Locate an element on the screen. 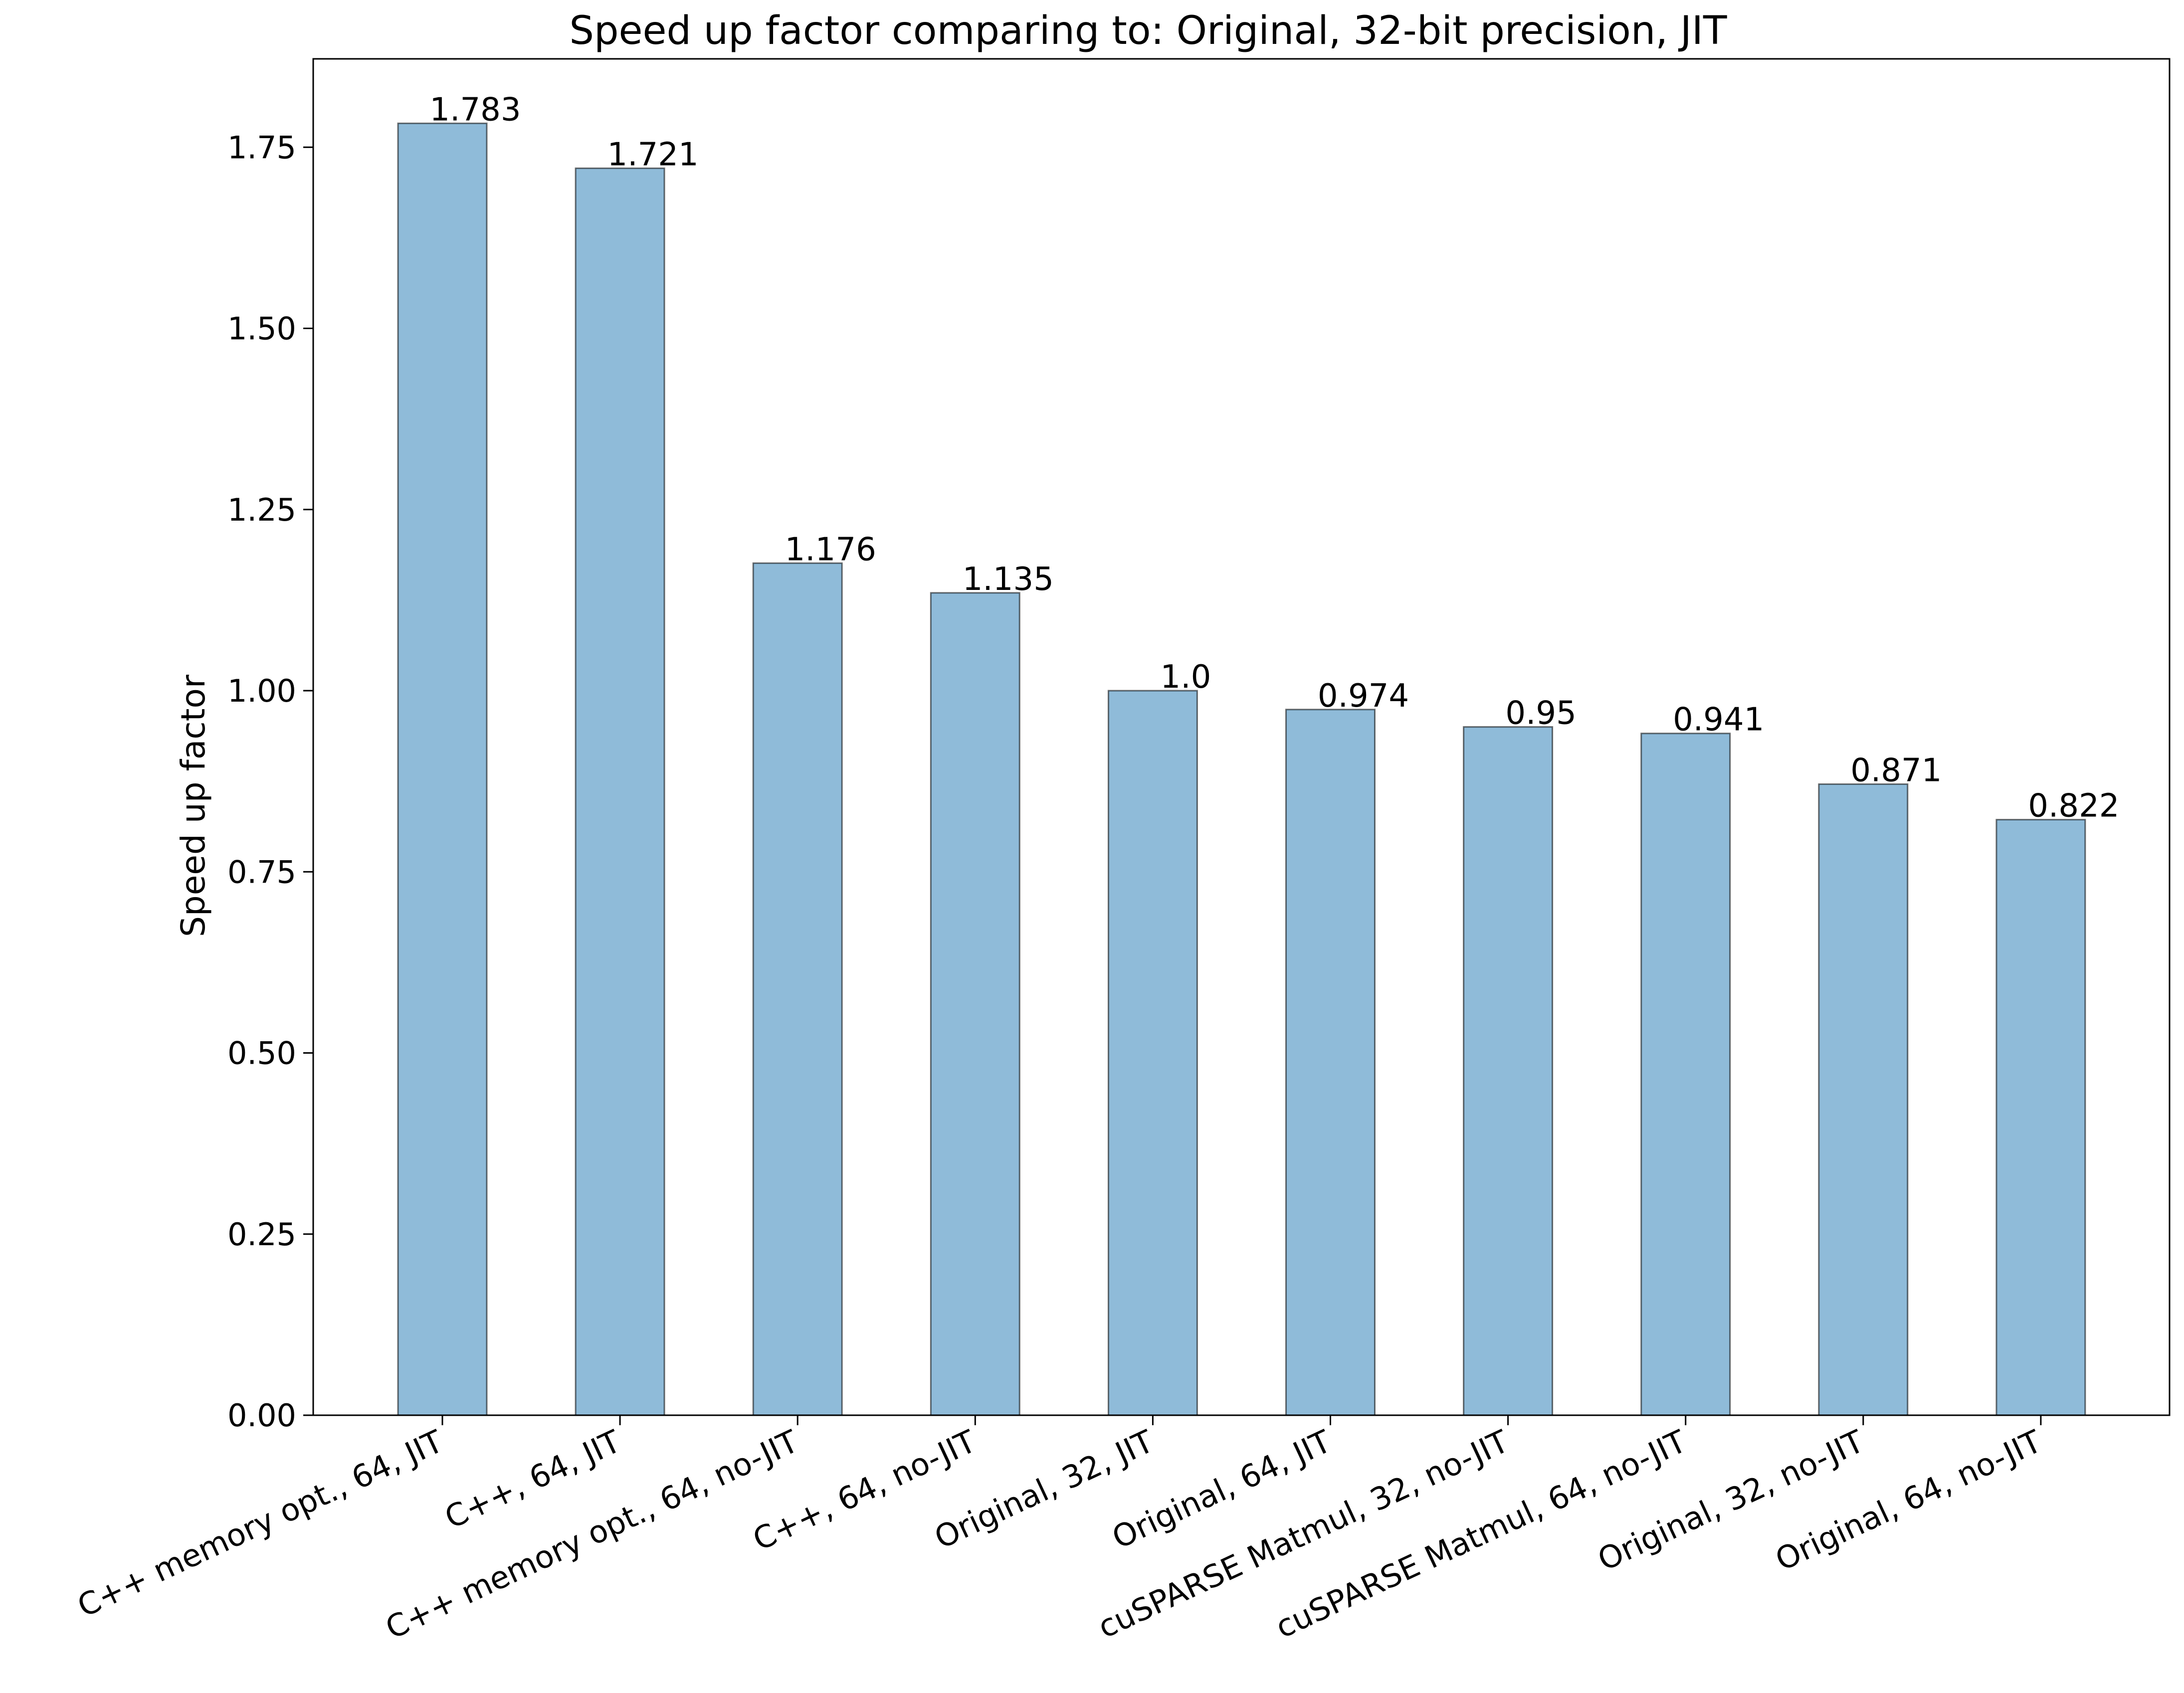 This screenshot has height=1693, width=2184. bar-value-label-1: 1.783 is located at coordinates (475, 109).